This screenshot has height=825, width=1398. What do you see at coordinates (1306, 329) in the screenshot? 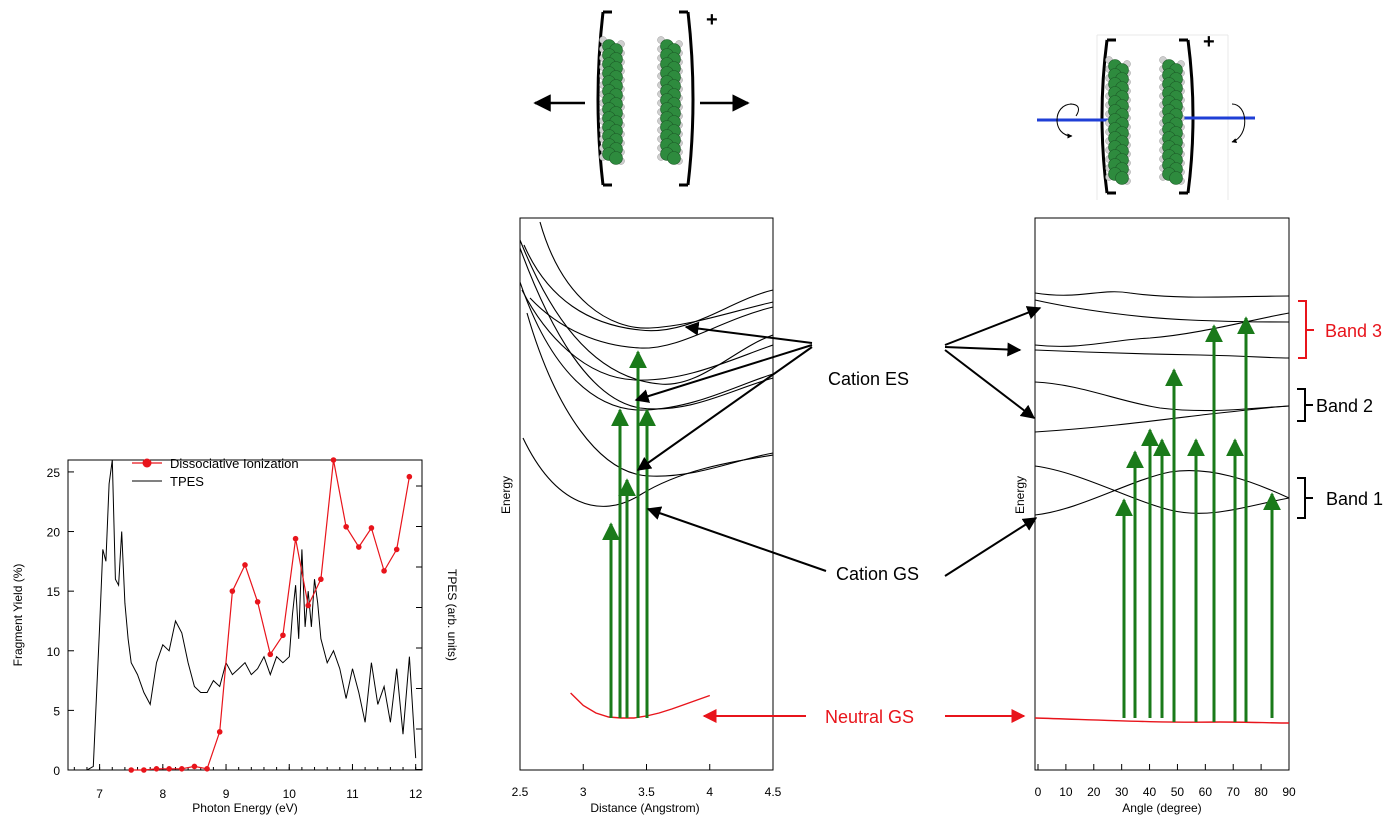
I see `band3-bracket` at bounding box center [1306, 329].